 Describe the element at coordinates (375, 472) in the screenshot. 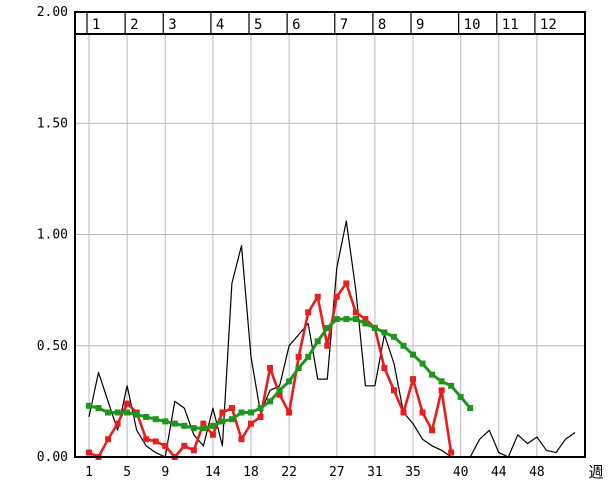

I see `x-tick-label: 31` at that location.